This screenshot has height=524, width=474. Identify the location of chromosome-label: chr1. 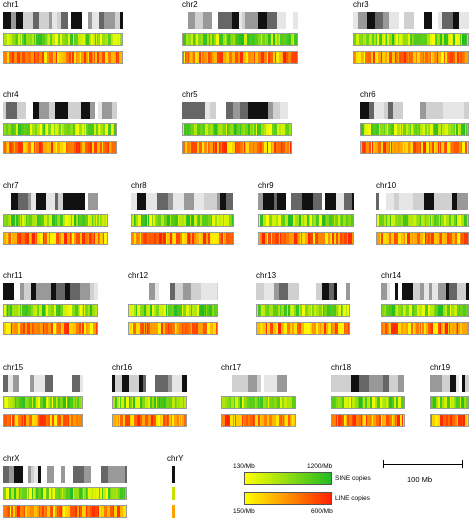
(11, 4).